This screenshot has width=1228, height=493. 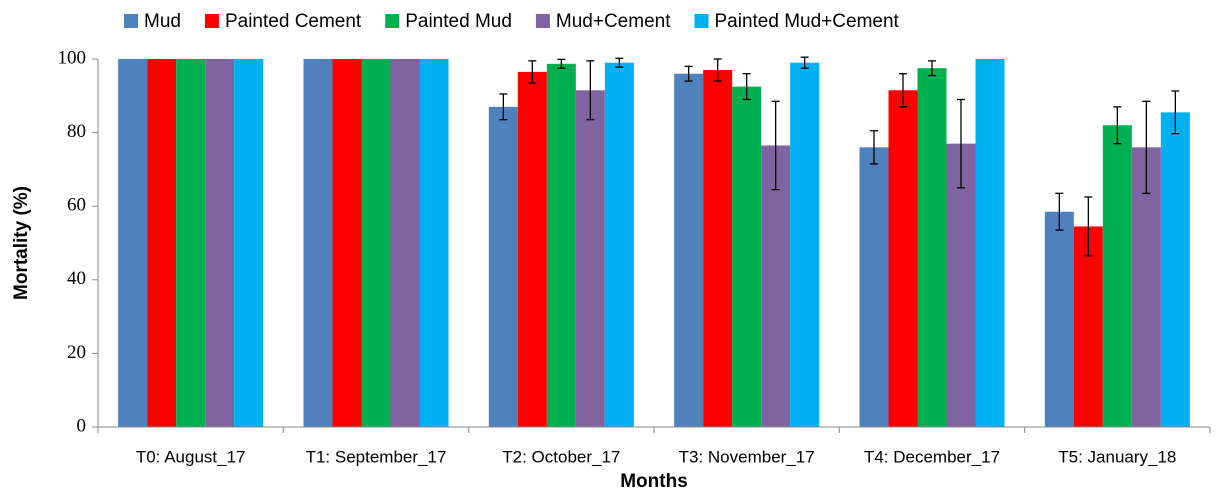 What do you see at coordinates (561, 456) in the screenshot?
I see `x-tick-label: T2: October_17` at bounding box center [561, 456].